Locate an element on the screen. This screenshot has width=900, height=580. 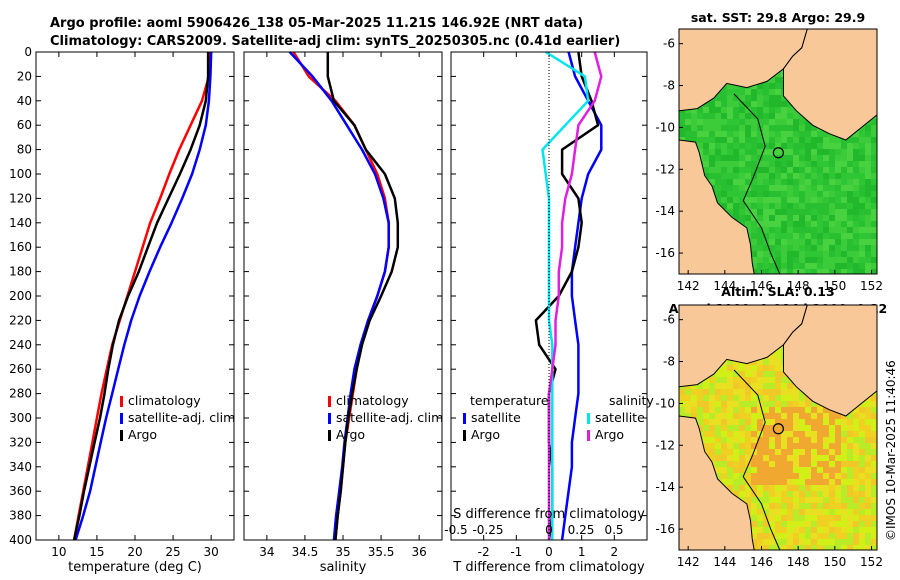
map-x-tick-label: 142 is located at coordinates (688, 562).